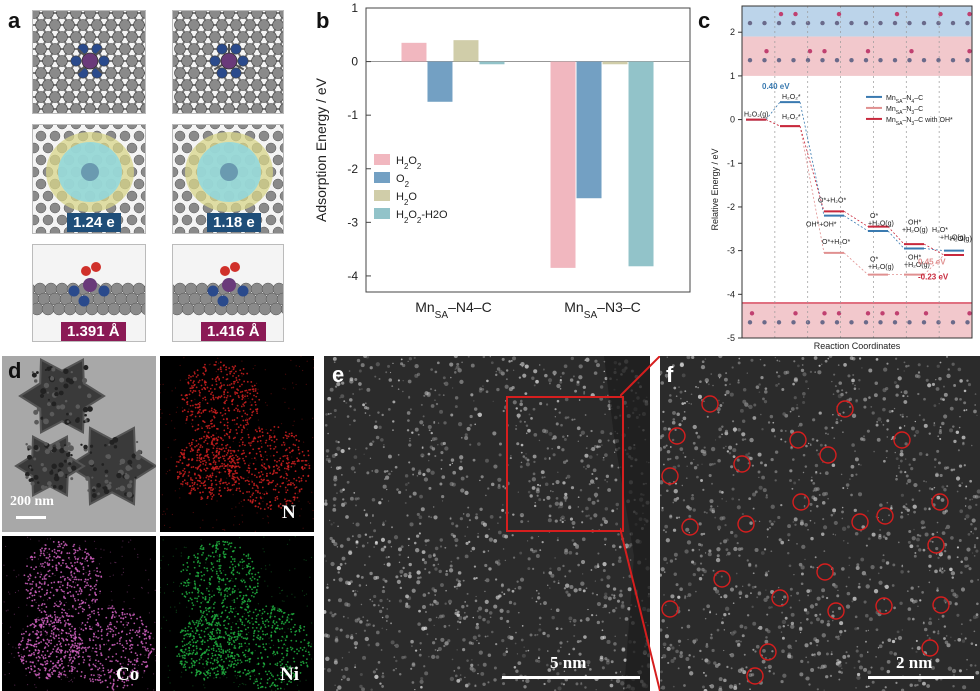 The height and width of the screenshot is (691, 980). Describe the element at coordinates (93, 331) in the screenshot. I see `bond-length-badge-left: 1.391 Å` at that location.